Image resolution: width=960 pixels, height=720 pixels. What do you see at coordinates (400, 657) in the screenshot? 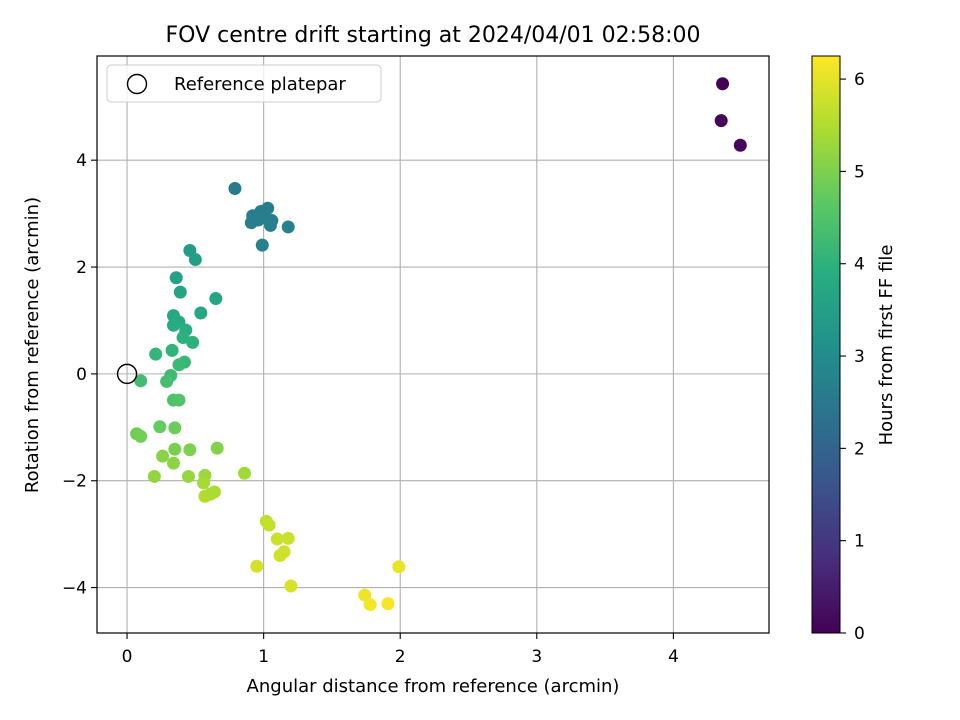
I see `x-tick-label: 2` at bounding box center [400, 657].